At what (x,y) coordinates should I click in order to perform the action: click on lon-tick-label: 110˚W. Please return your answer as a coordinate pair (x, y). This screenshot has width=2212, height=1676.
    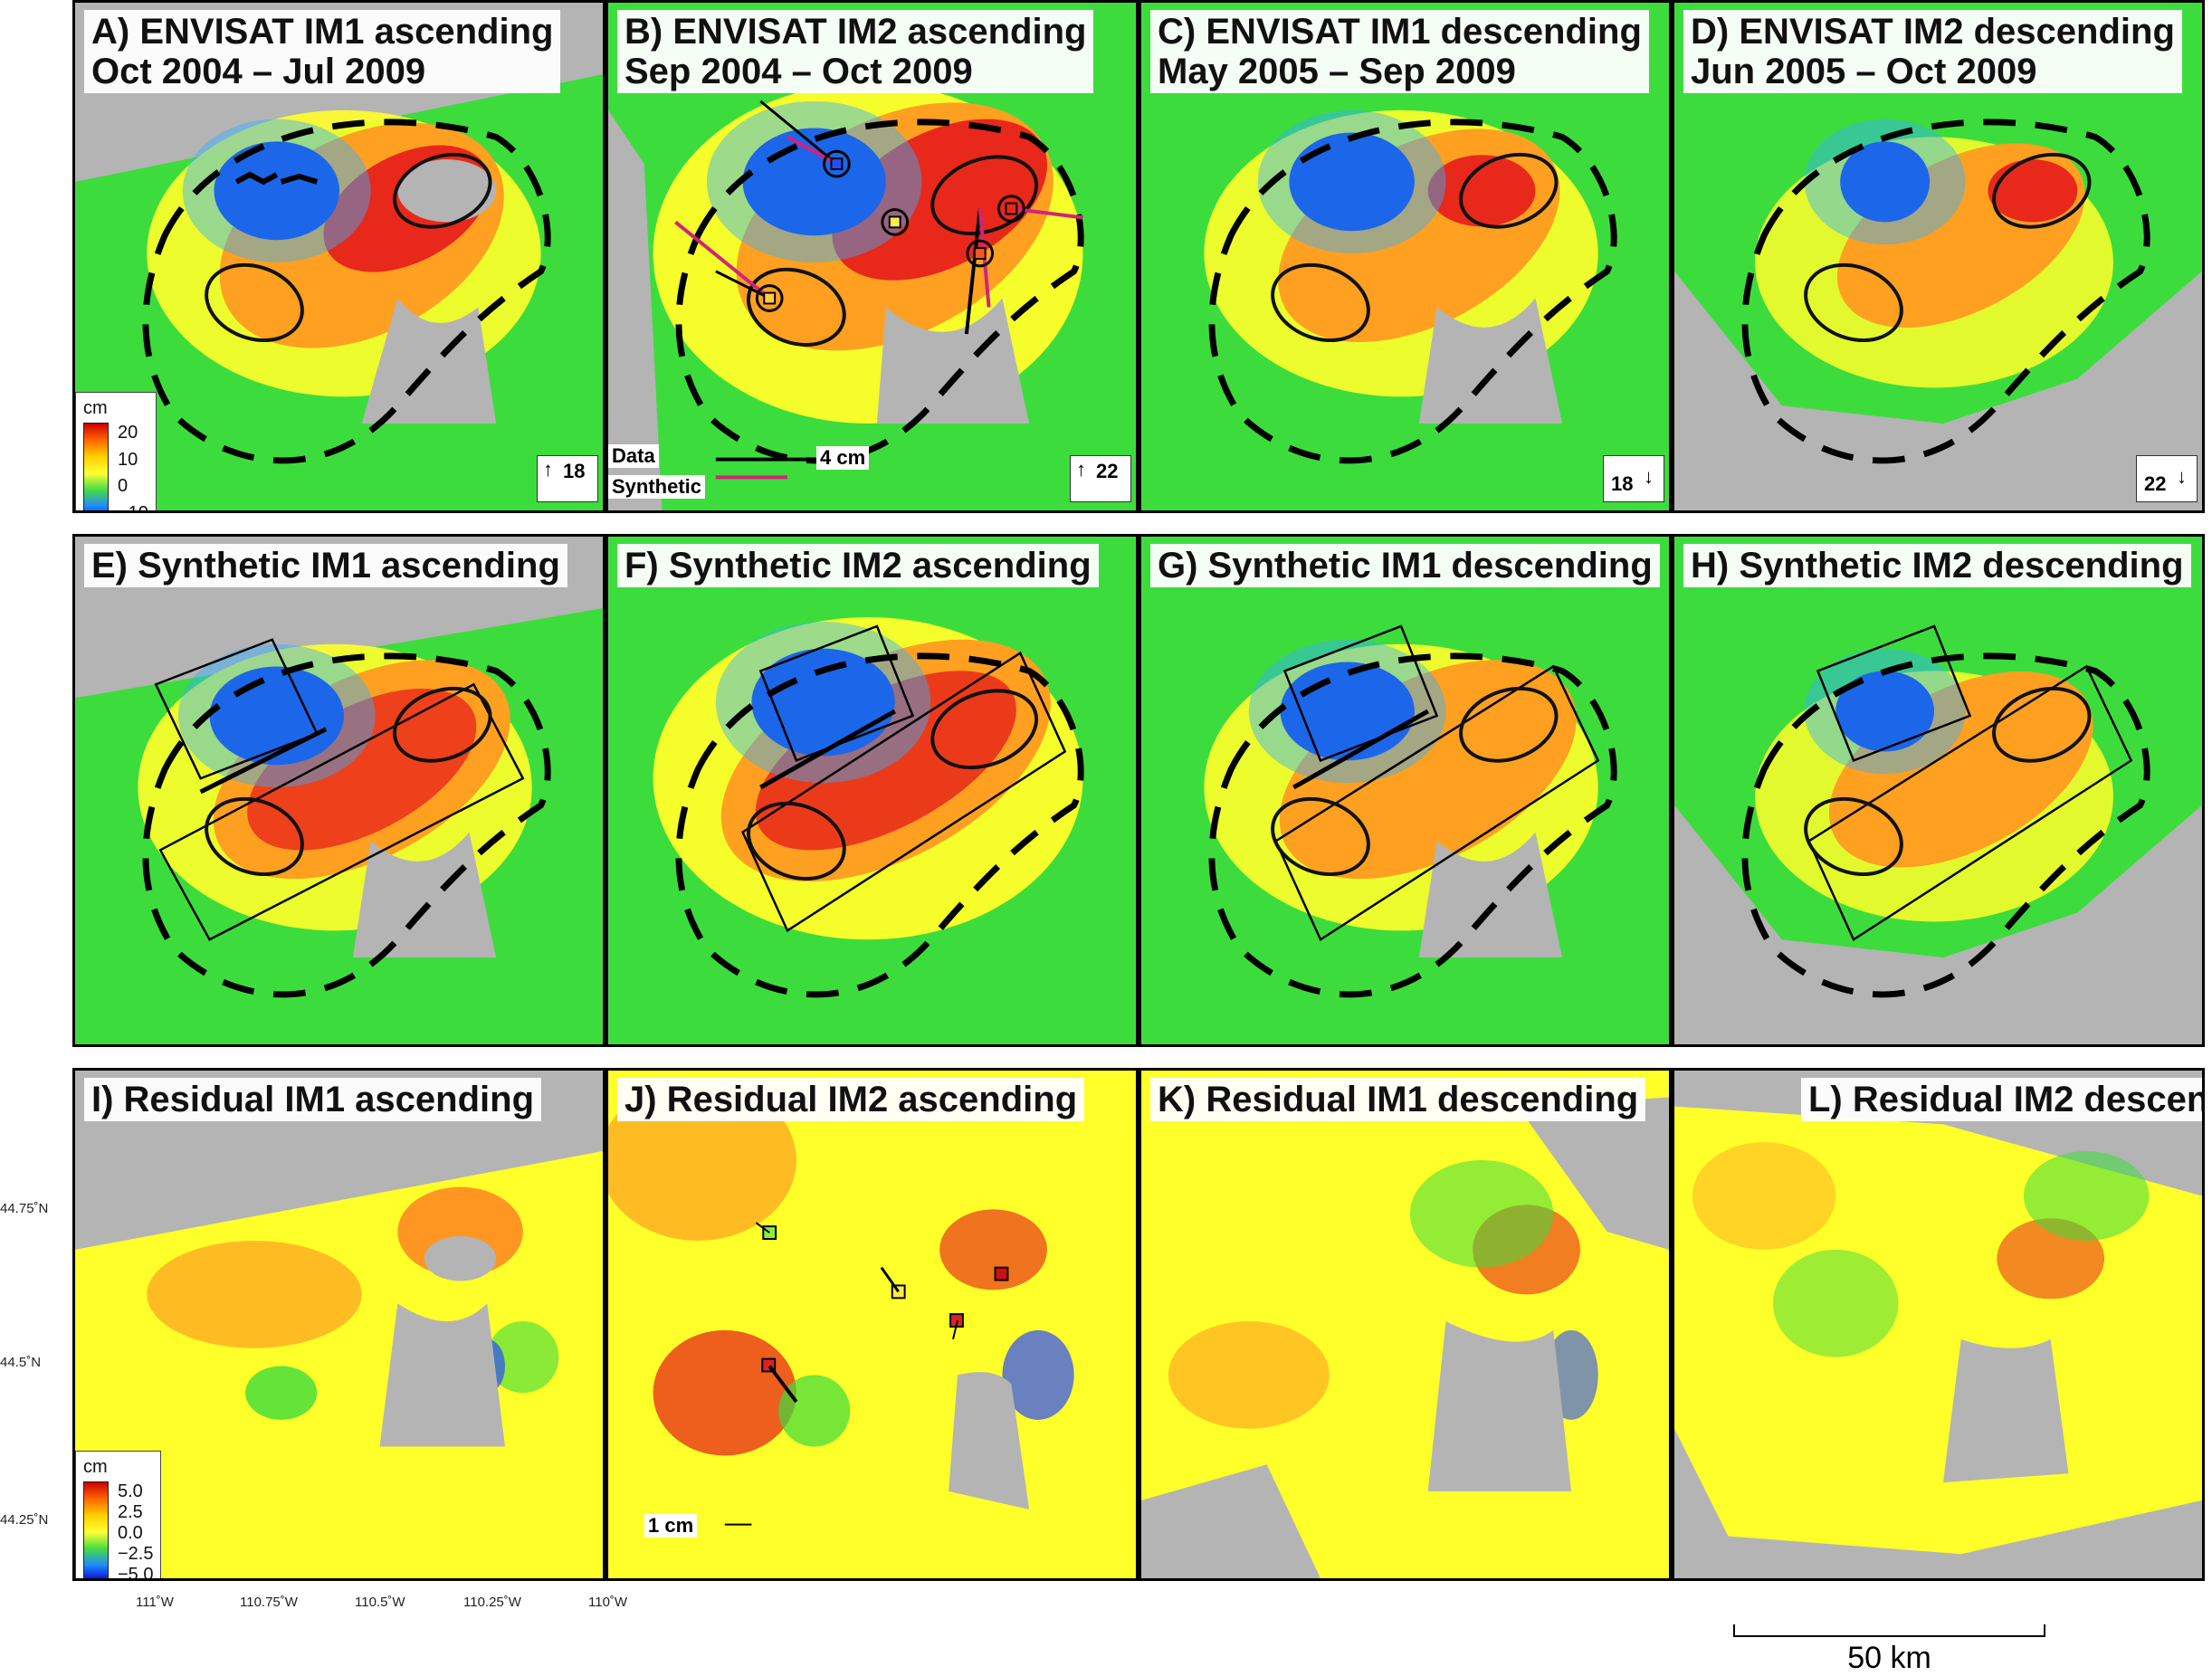
    Looking at the image, I should click on (608, 1602).